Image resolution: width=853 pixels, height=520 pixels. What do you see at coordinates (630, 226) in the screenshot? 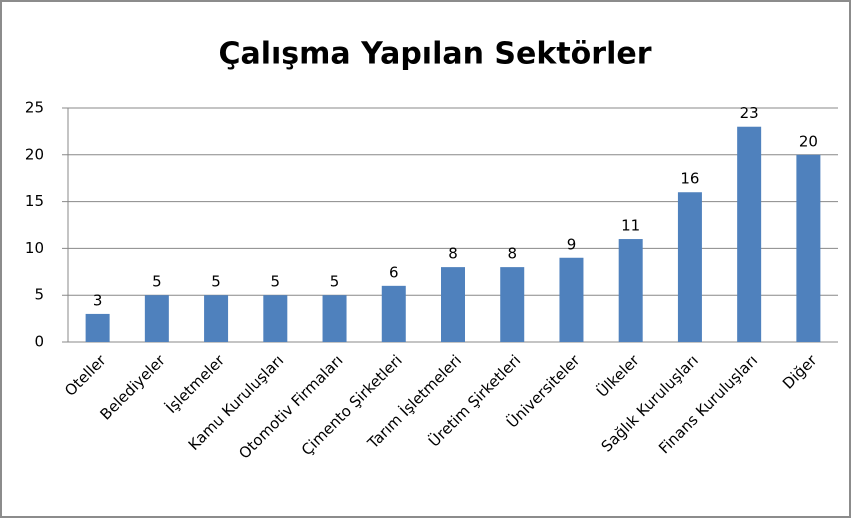
I see `data-label: 11` at bounding box center [630, 226].